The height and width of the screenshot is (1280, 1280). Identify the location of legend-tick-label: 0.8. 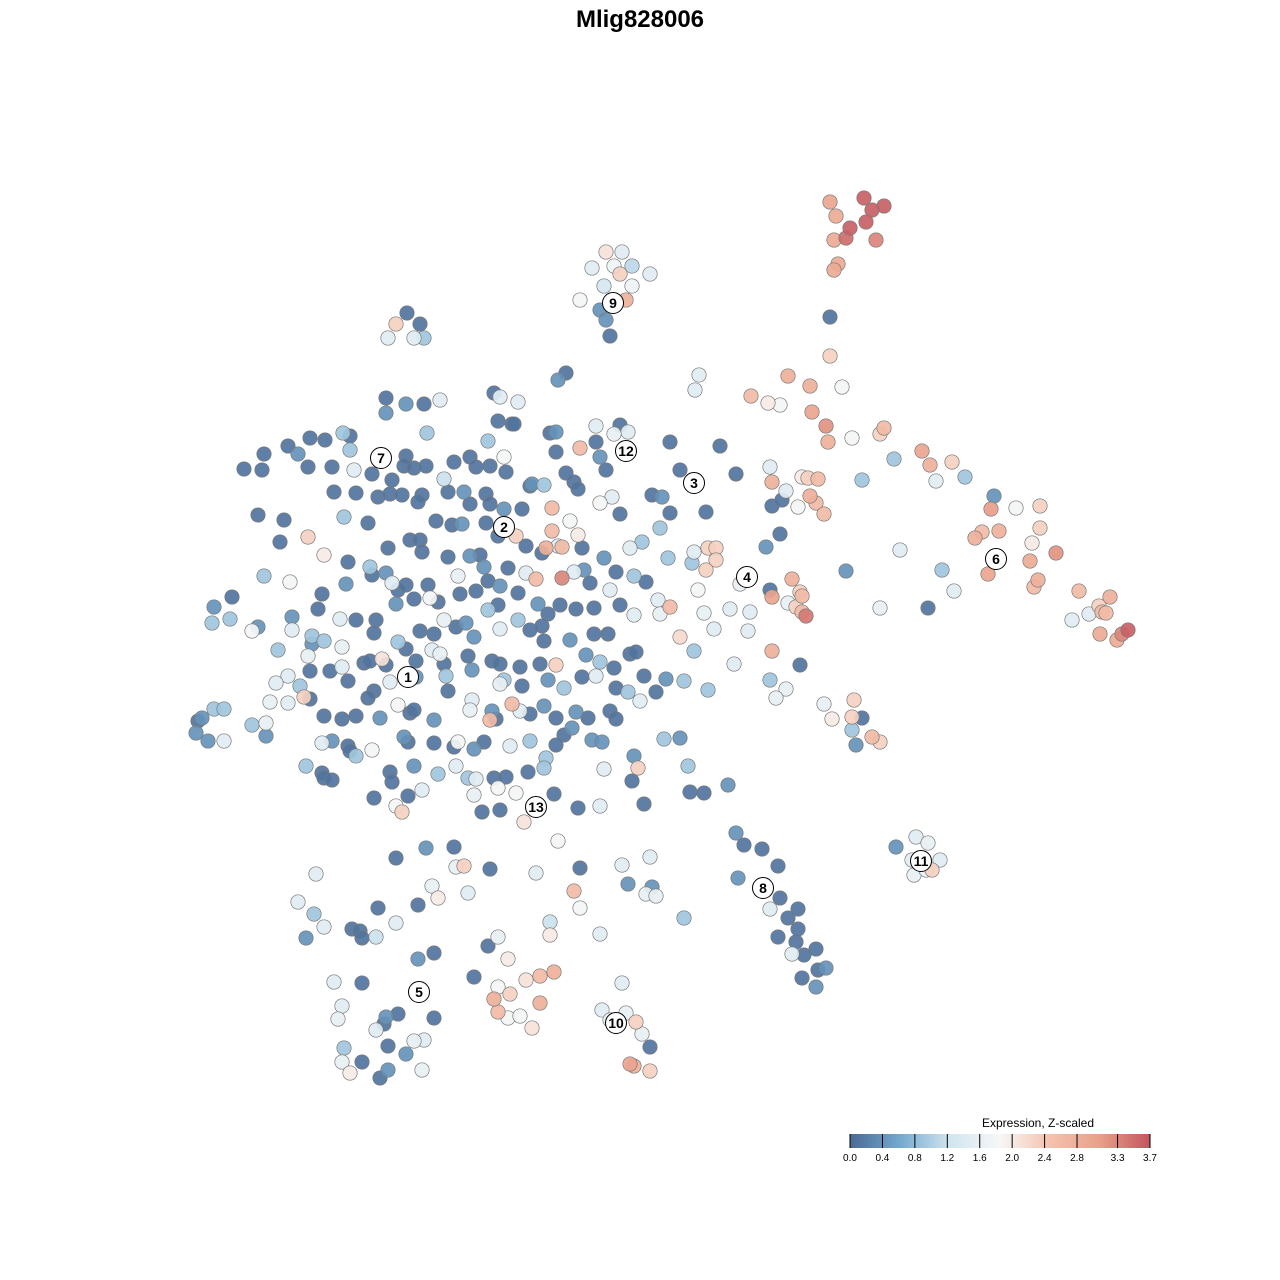
(915, 1158).